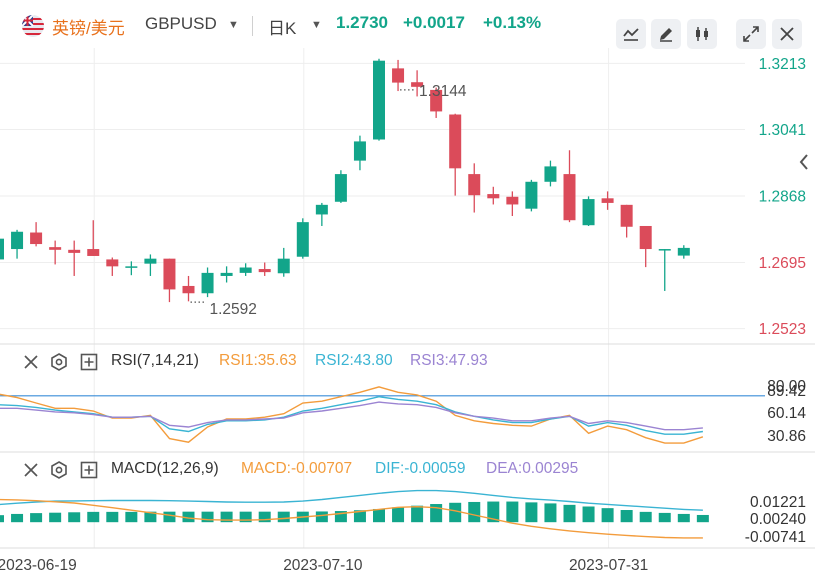 The height and width of the screenshot is (579, 815). I want to click on symbol-name: 英镑/美元, so click(88, 28).